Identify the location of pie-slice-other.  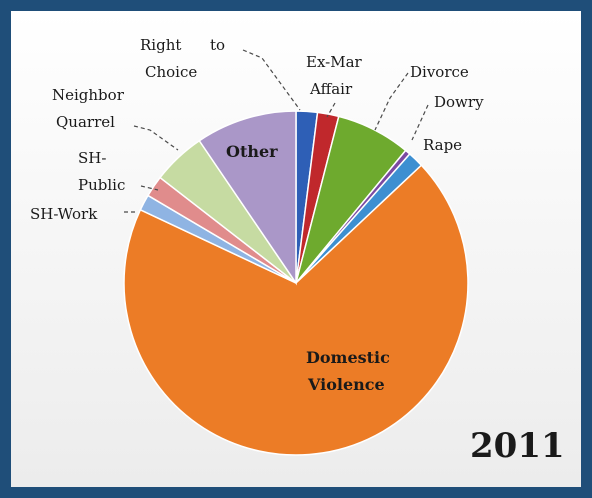
(247, 198).